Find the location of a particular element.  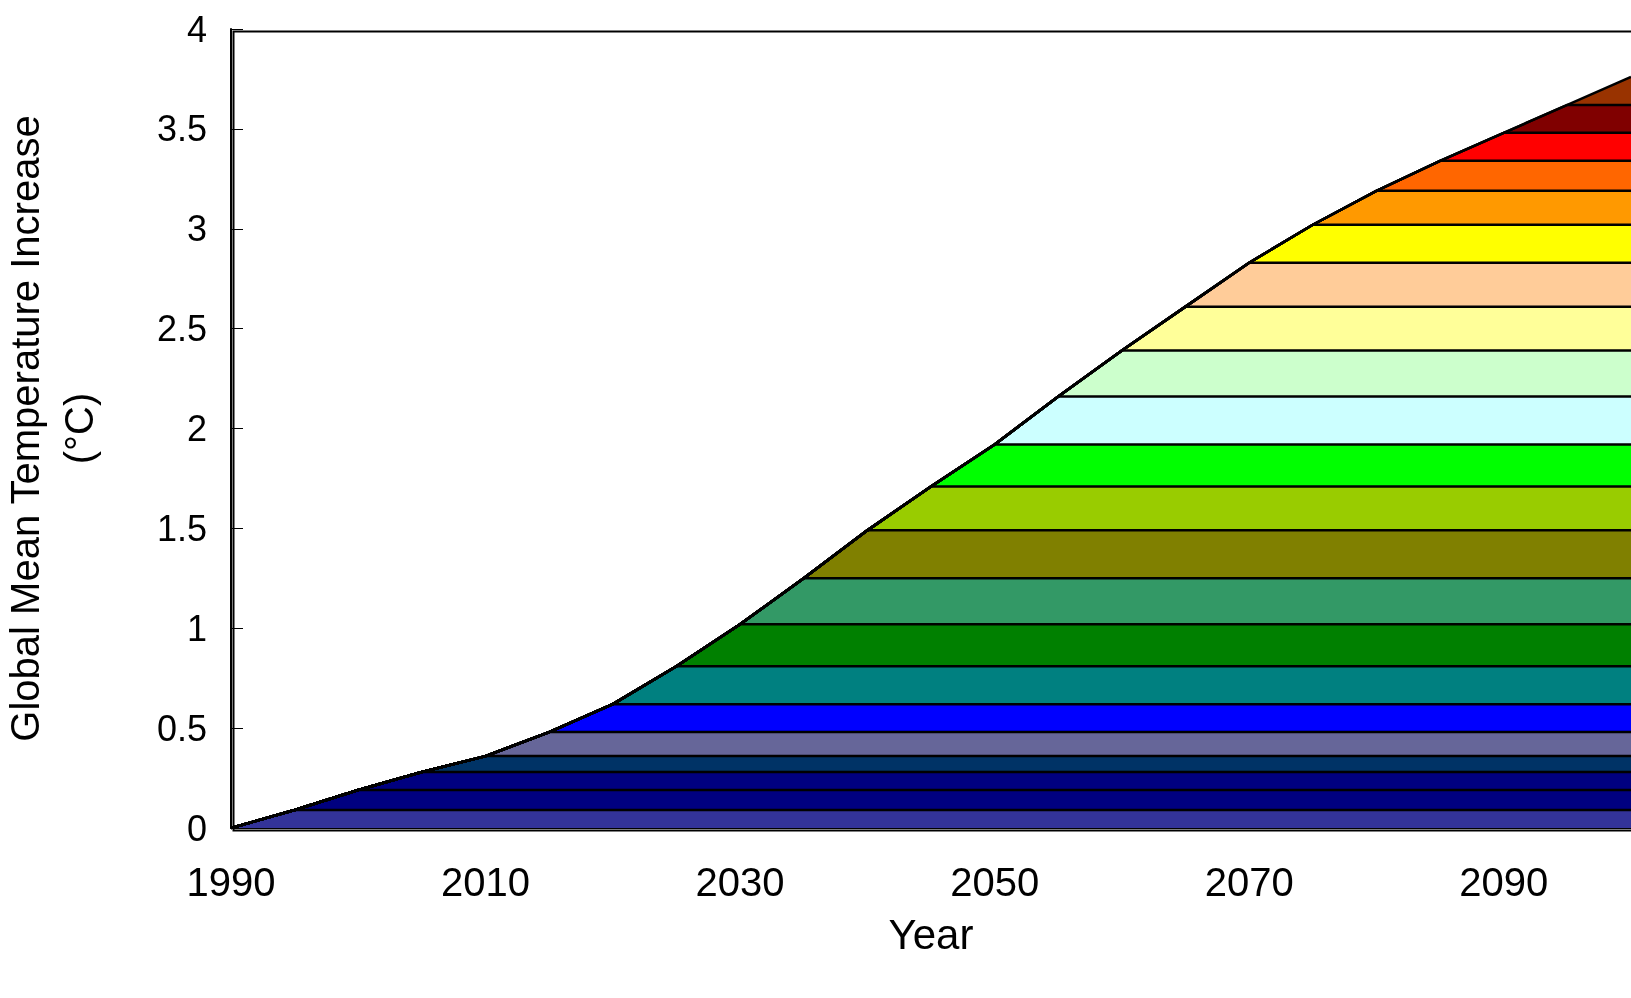

x-tick-label: 2070 is located at coordinates (1249, 882).